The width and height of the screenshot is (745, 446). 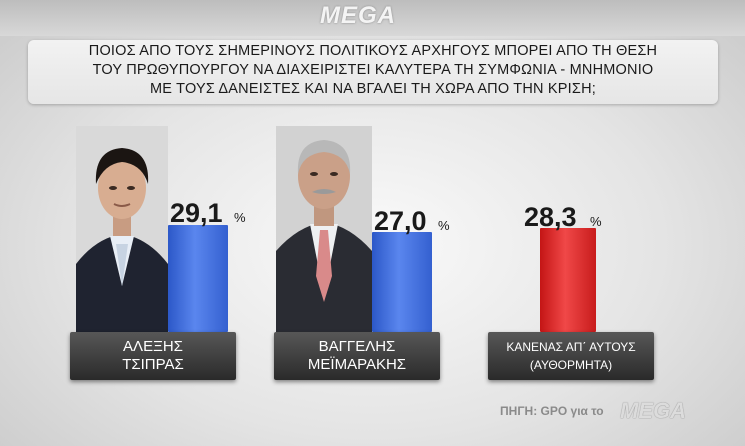 What do you see at coordinates (550, 217) in the screenshot?
I see `value-label-none: 28,3` at bounding box center [550, 217].